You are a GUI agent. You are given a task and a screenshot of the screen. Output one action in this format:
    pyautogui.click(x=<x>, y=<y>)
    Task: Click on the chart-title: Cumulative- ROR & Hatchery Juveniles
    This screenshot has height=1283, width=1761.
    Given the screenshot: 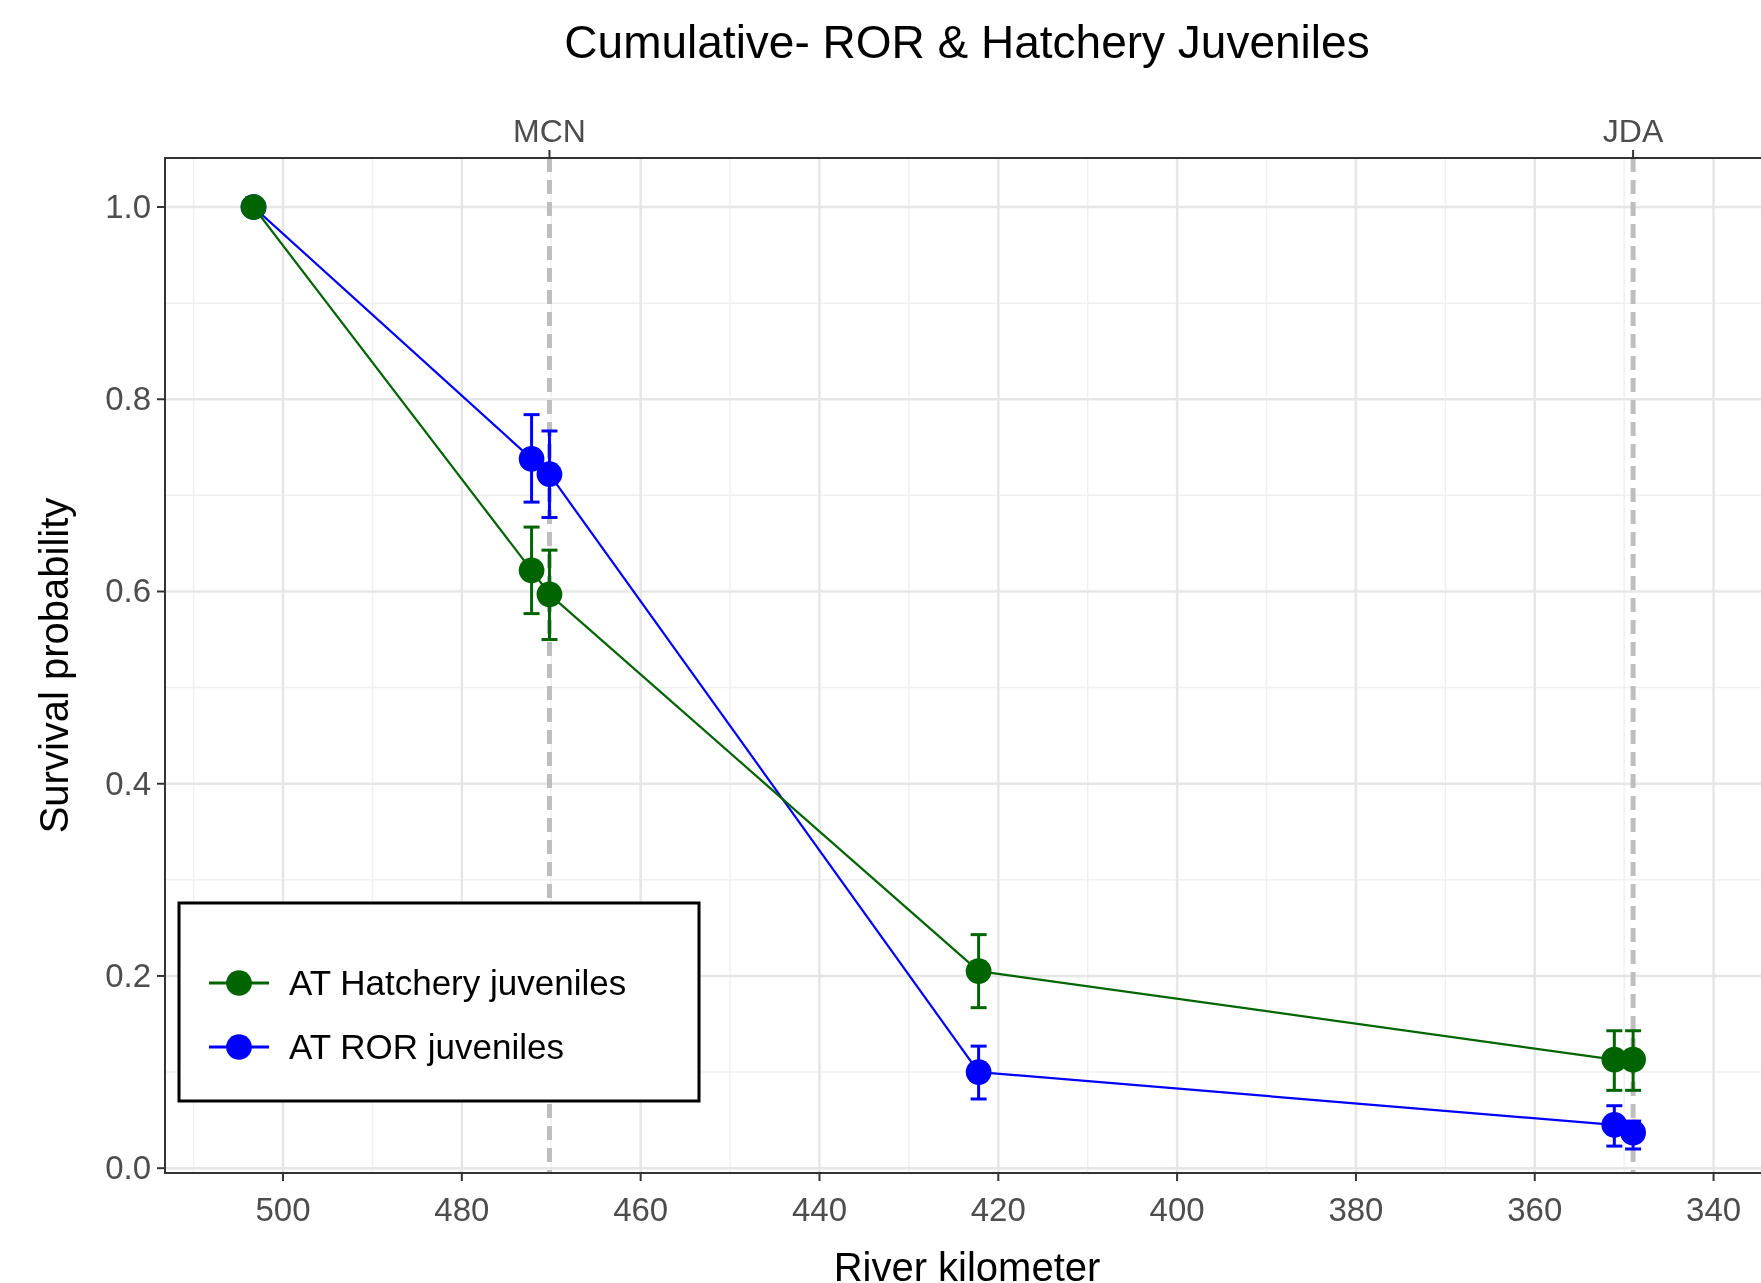 What is the action you would take?
    pyautogui.click(x=967, y=42)
    